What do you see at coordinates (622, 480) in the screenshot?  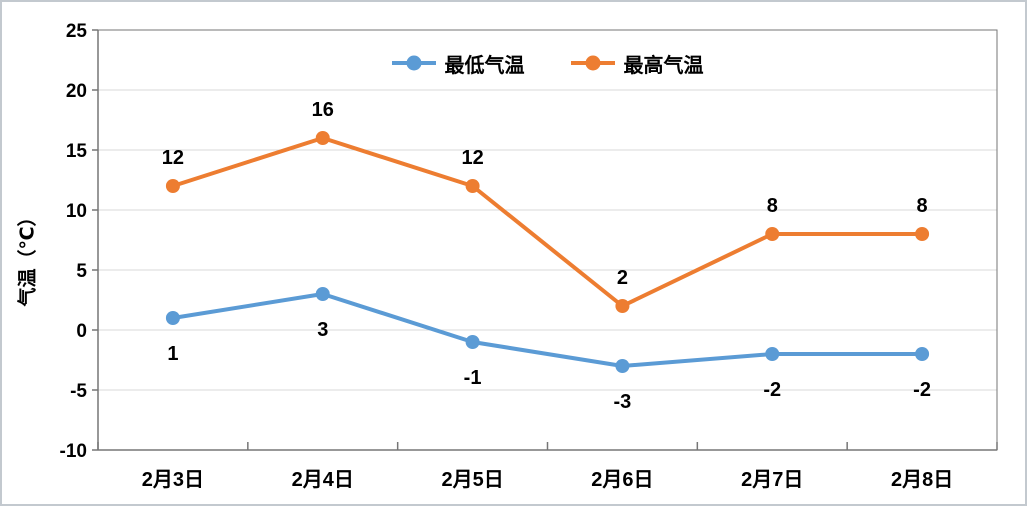 I see `x-tick-label: 2月6日` at bounding box center [622, 480].